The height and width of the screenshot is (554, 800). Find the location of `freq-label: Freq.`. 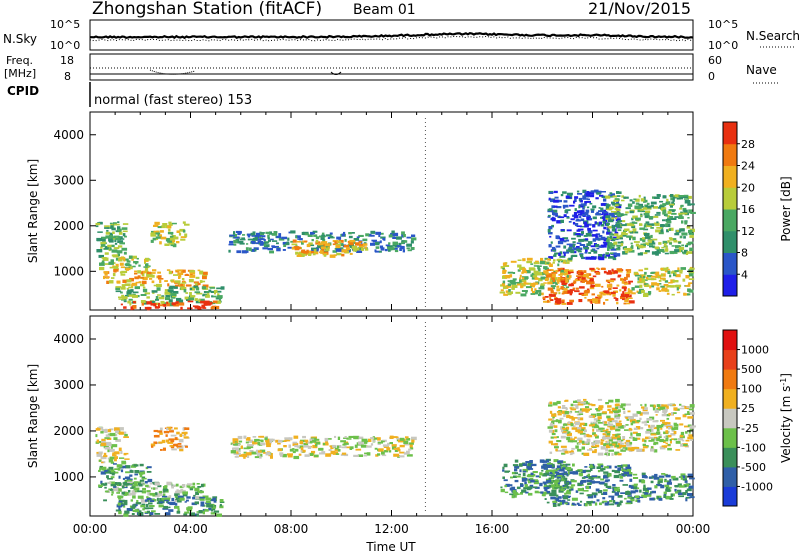

freq-label: Freq. is located at coordinates (19, 60).